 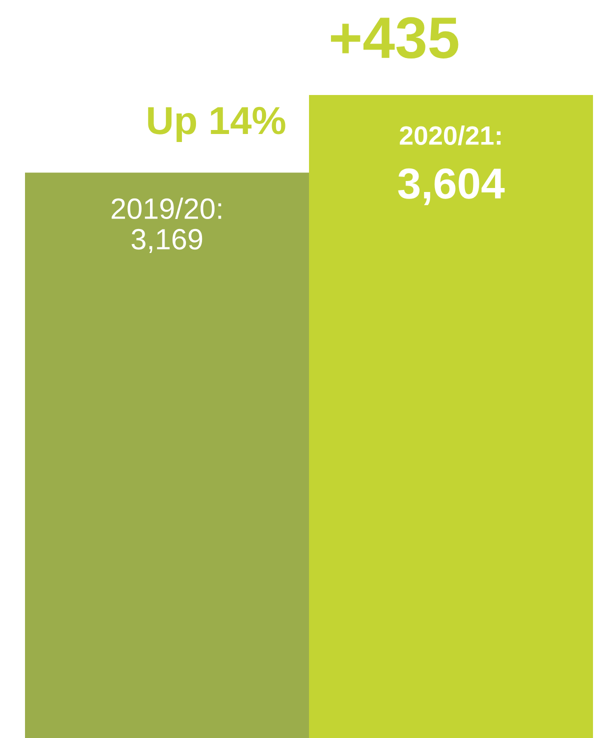 I want to click on data-label: 2019/20: 3,169, so click(x=167, y=226).